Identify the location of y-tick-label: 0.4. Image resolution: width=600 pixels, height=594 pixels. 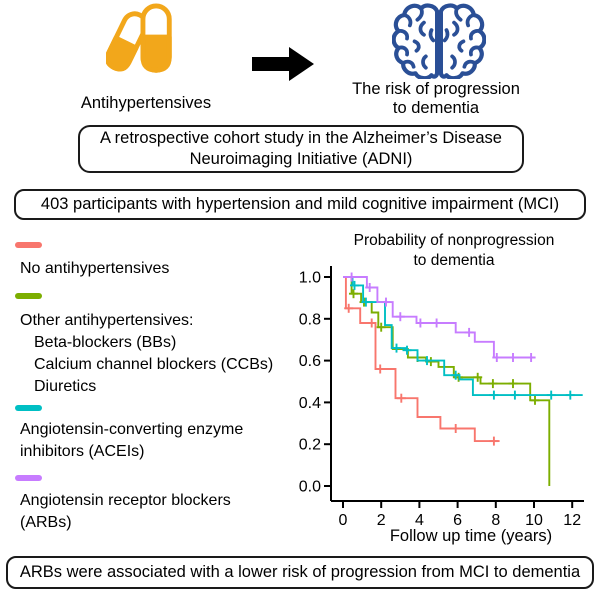
(310, 403).